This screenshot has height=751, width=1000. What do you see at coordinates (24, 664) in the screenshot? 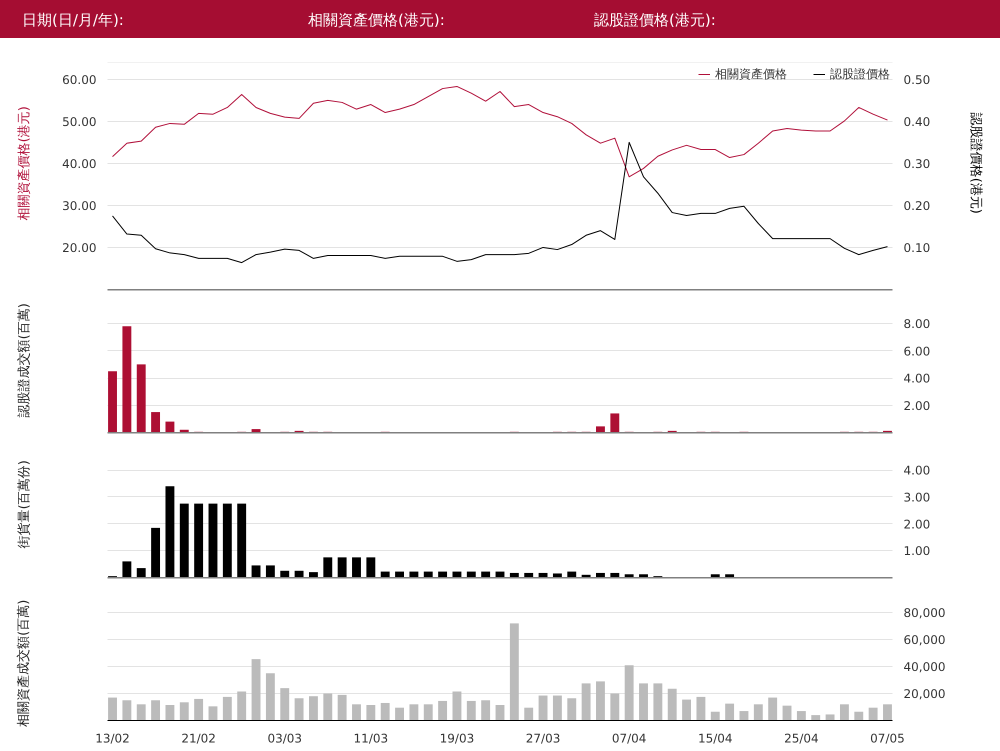
I see `y-axis-title: 相關資產成交額(百萬)` at bounding box center [24, 664].